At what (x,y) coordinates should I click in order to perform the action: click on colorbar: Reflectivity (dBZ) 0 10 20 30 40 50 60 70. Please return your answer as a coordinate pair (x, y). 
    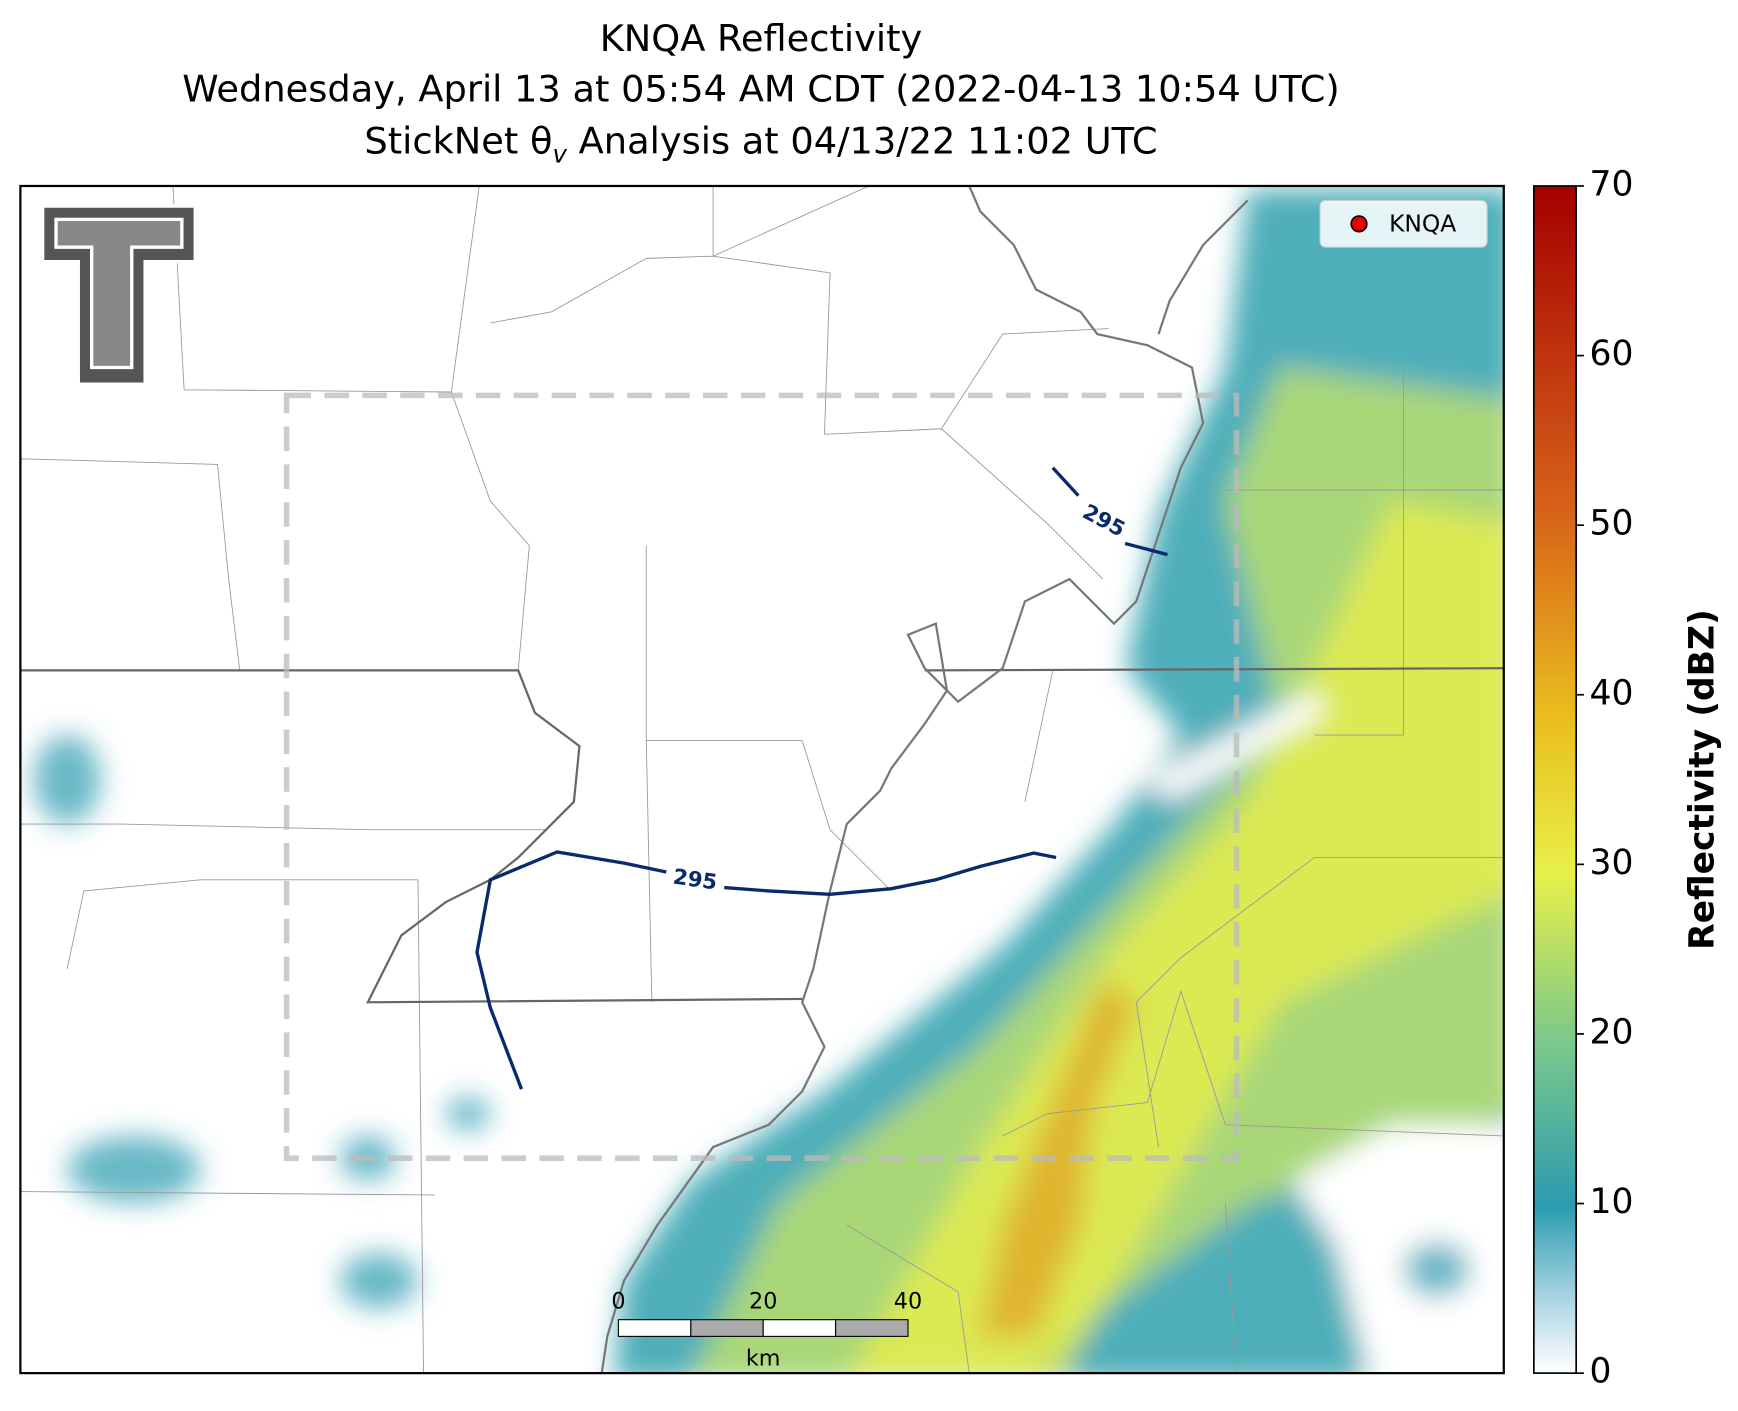
    Looking at the image, I should click on (1628, 778).